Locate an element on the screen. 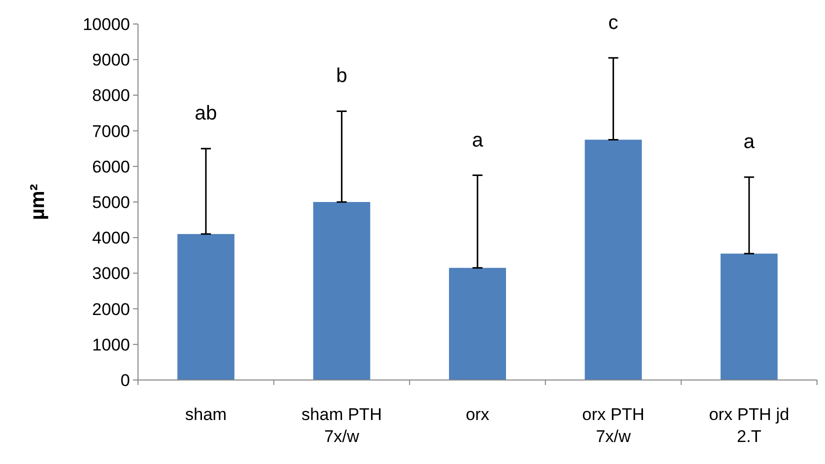  y-tick-label: 2000 is located at coordinates (111, 309).